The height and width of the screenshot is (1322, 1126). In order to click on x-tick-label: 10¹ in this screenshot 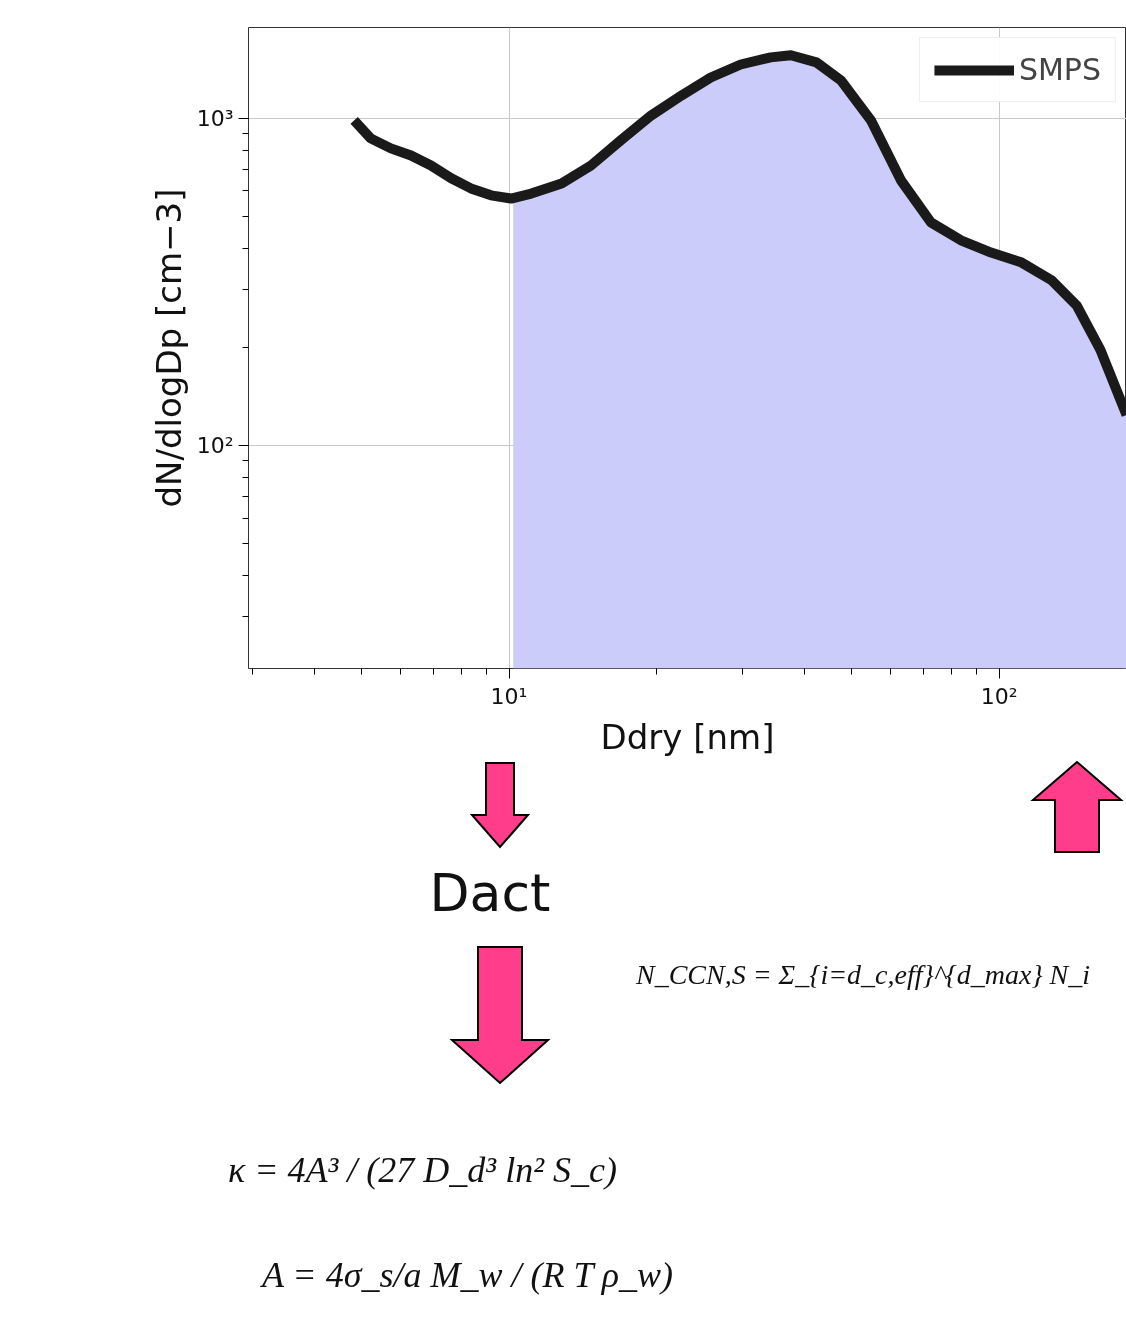, I will do `click(509, 696)`.